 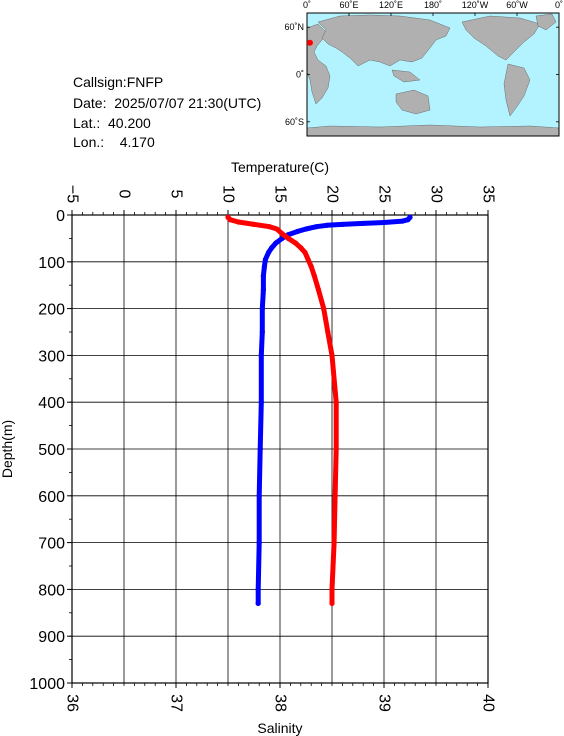 What do you see at coordinates (112, 123) in the screenshot?
I see `latitude-label: Lat.: 40.200` at bounding box center [112, 123].